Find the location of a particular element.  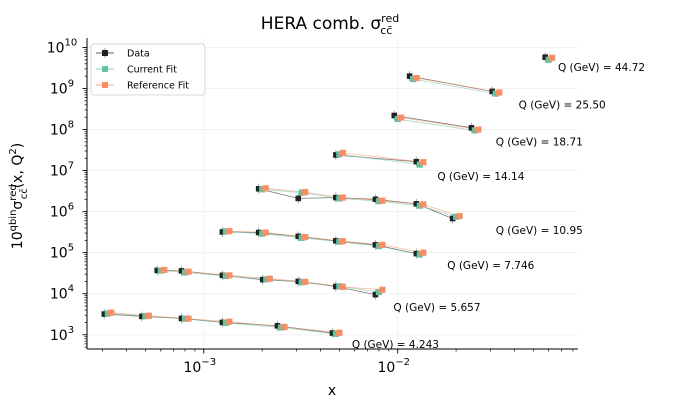

bin-label: Q (GeV) = 18.71 is located at coordinates (539, 143).